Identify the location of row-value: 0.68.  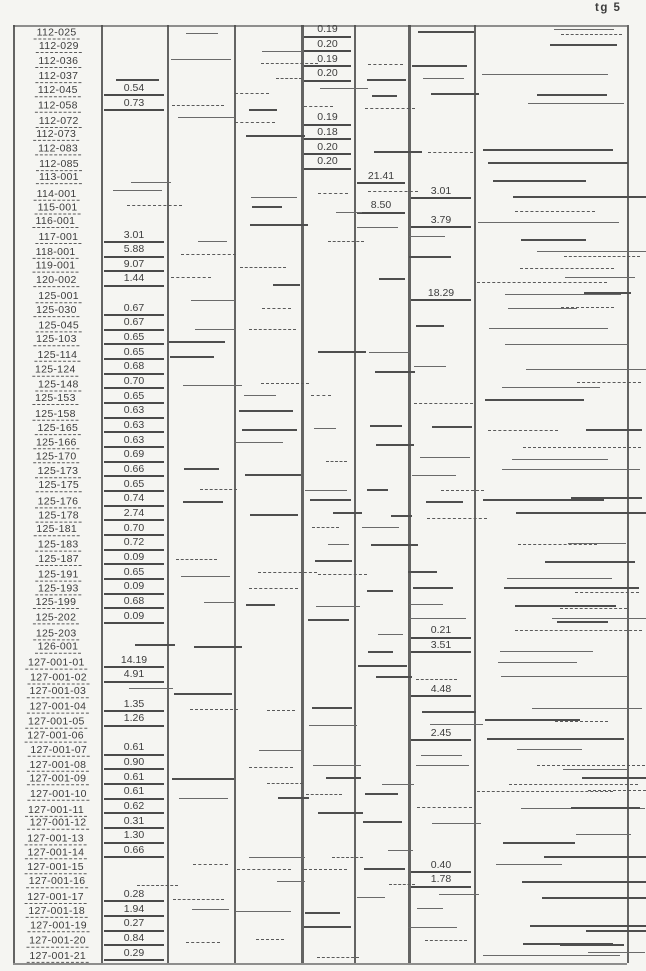
(134, 602).